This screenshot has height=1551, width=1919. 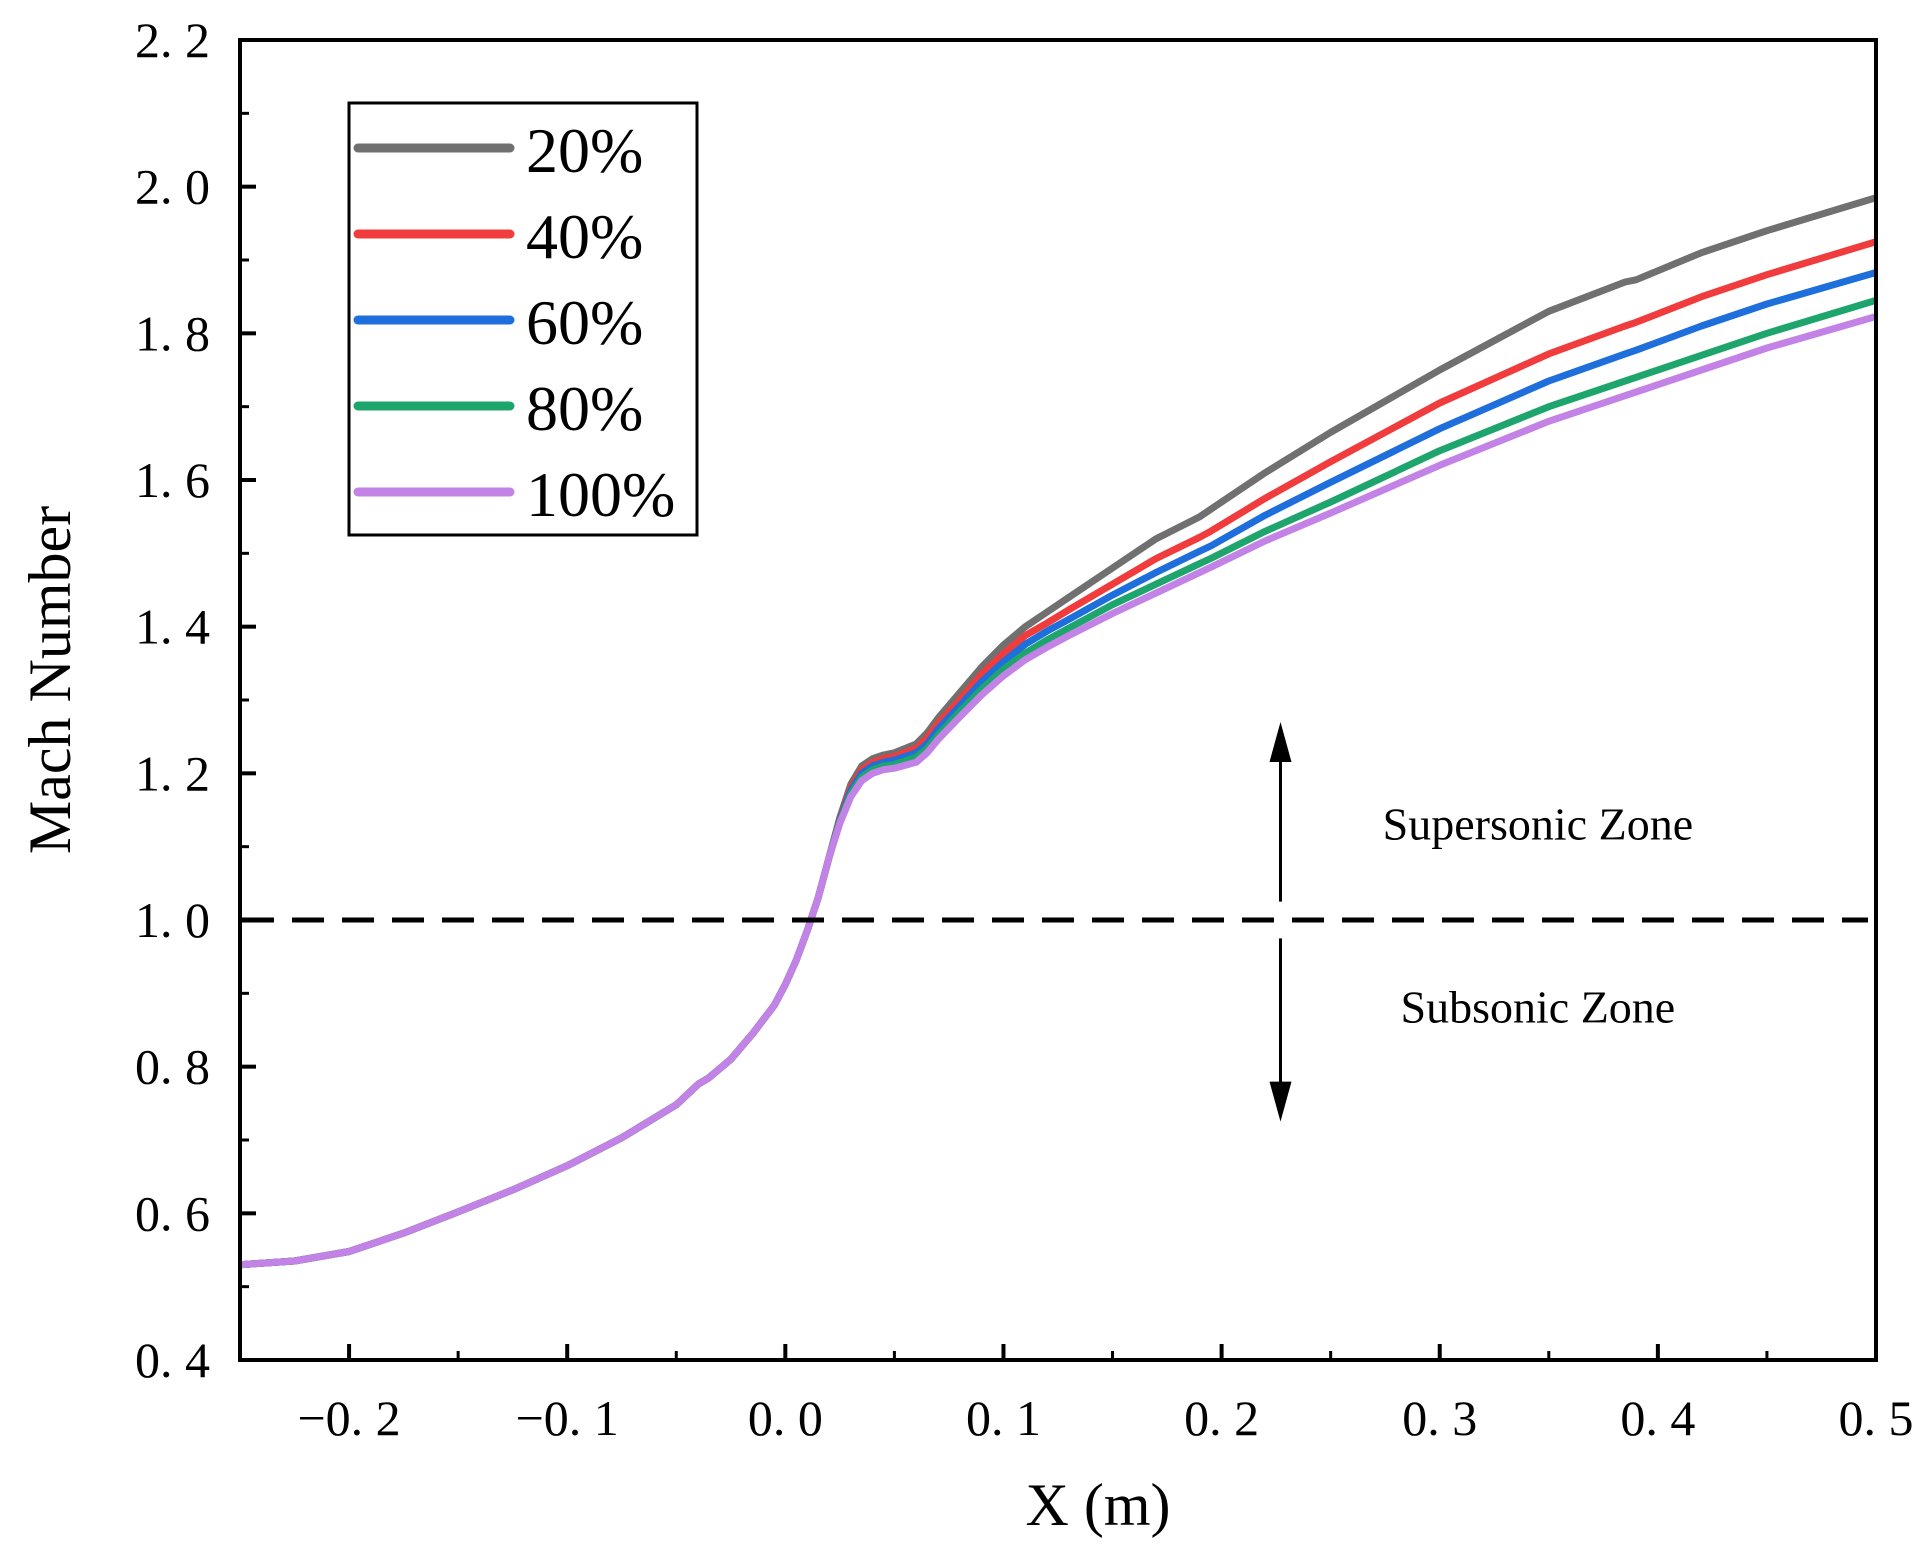 I want to click on supersonic-arrow, so click(x=1280, y=812).